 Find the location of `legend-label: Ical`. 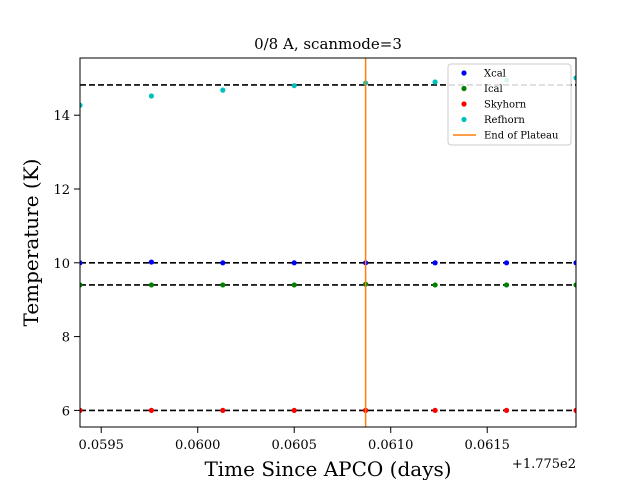

legend-label: Ical is located at coordinates (493, 89).